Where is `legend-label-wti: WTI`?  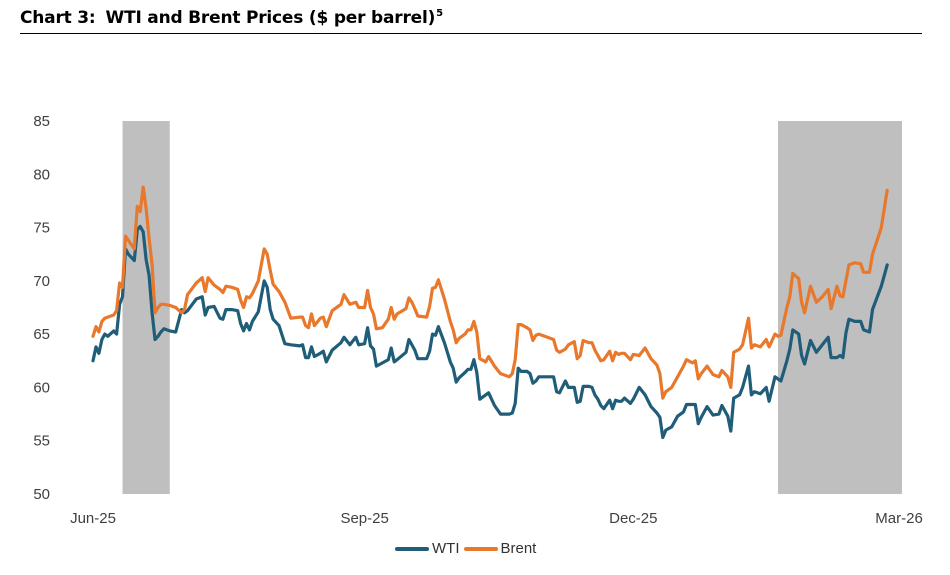 legend-label-wti: WTI is located at coordinates (446, 548).